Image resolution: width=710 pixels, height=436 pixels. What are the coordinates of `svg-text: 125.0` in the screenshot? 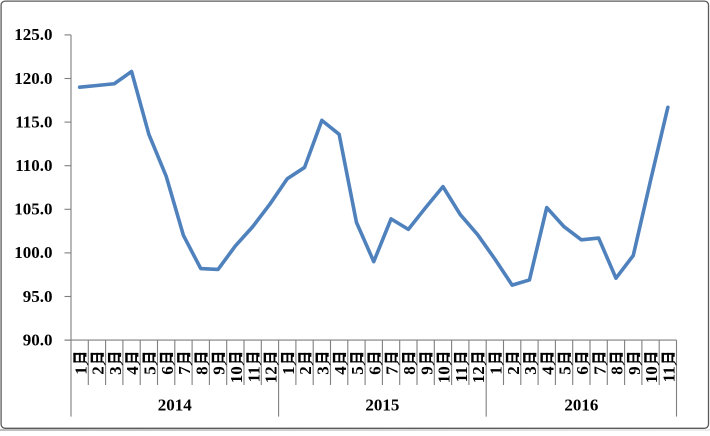 It's located at (33, 34).